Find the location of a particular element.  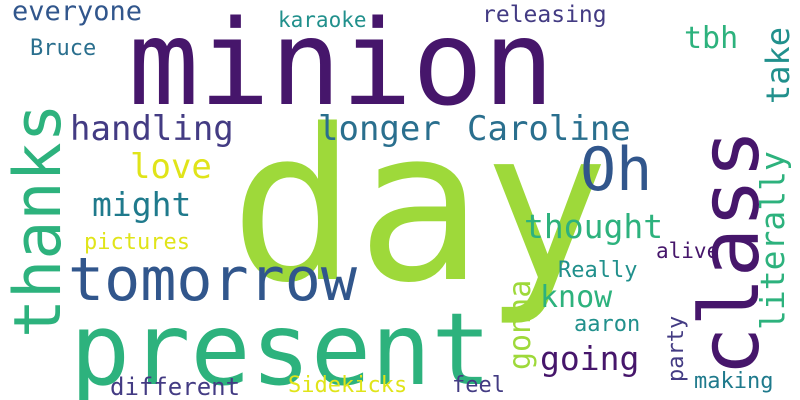

word-pictures: pictures is located at coordinates (137, 242).